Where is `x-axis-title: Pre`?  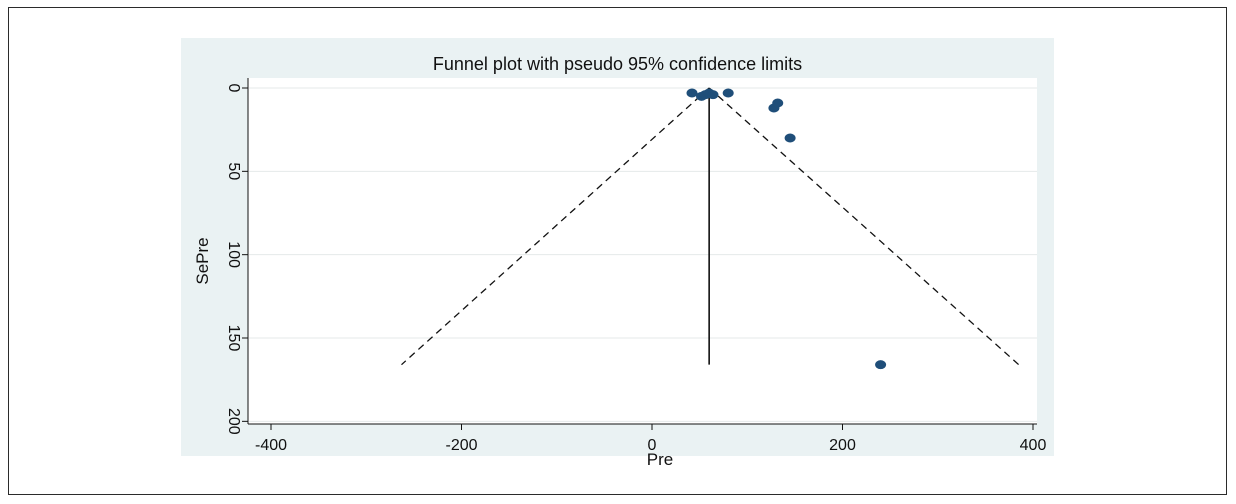 x-axis-title: Pre is located at coordinates (660, 459).